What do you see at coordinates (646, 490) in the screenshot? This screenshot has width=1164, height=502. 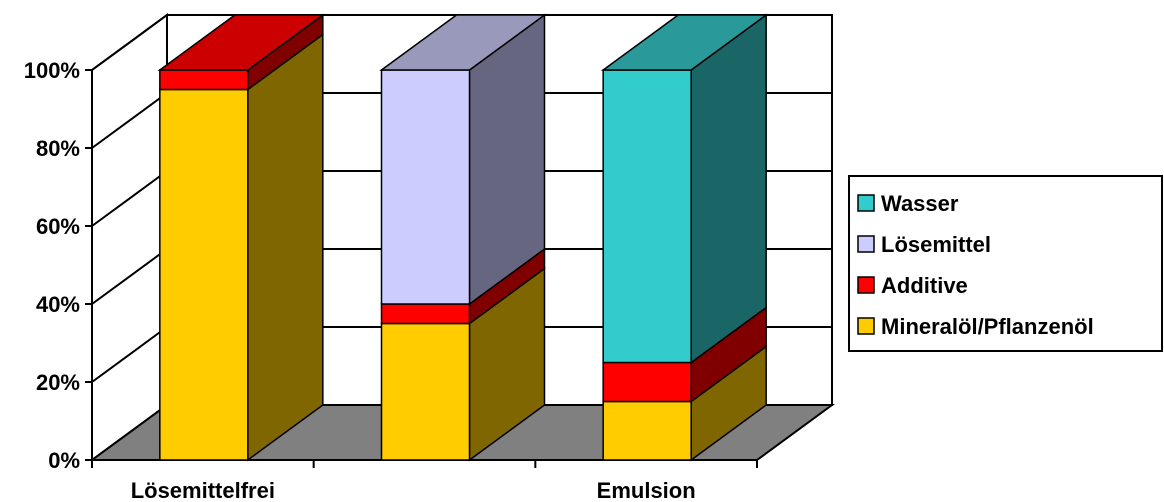 I see `x-category-label: Emulsion` at bounding box center [646, 490].